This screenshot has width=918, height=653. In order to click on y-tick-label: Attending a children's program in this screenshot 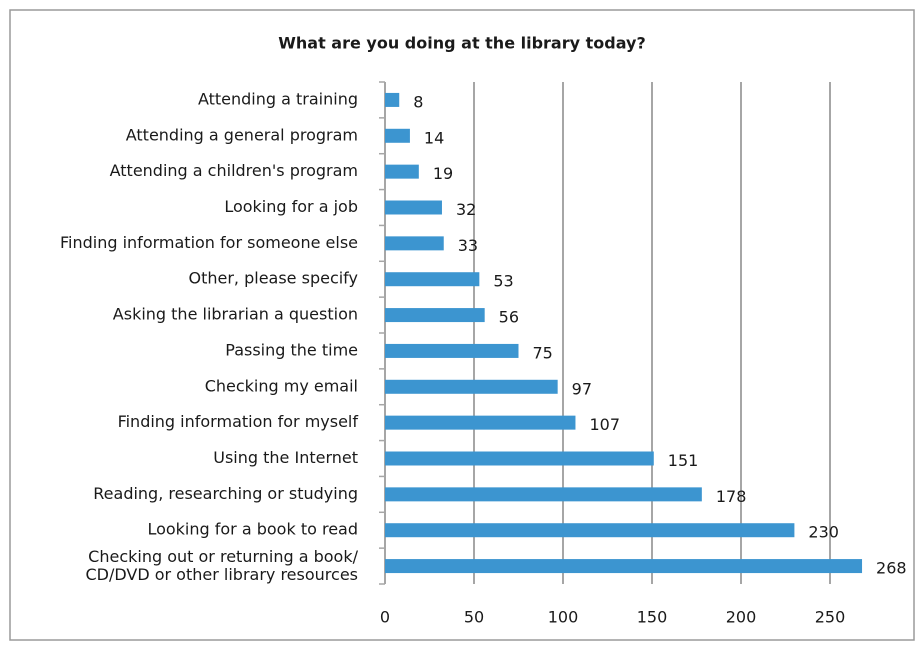, I will do `click(234, 170)`.